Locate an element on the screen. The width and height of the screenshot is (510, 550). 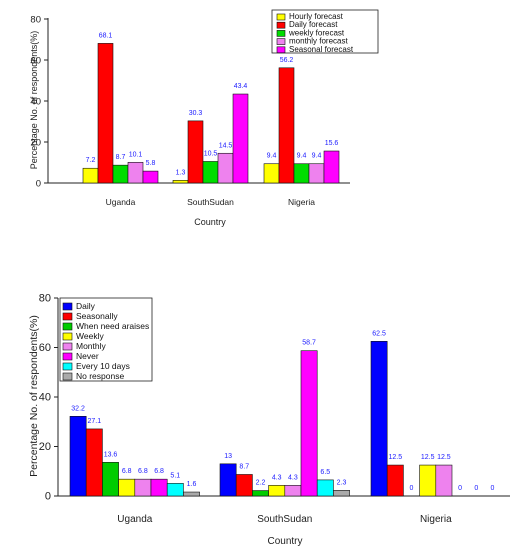
chart-1-data-label-uganda-seasonal-forecast: 5.8 is located at coordinates (151, 163).